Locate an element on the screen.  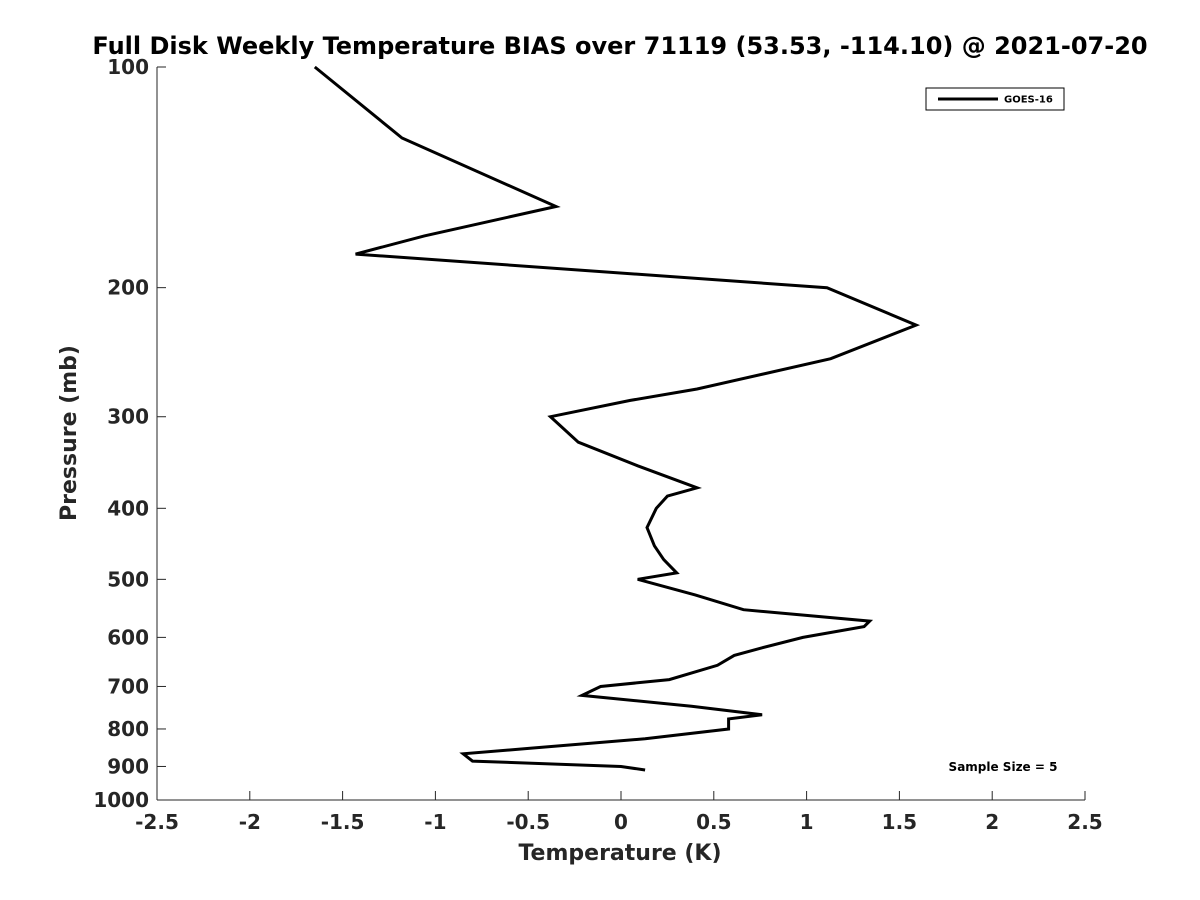
x-tick-label: 0 is located at coordinates (621, 822).